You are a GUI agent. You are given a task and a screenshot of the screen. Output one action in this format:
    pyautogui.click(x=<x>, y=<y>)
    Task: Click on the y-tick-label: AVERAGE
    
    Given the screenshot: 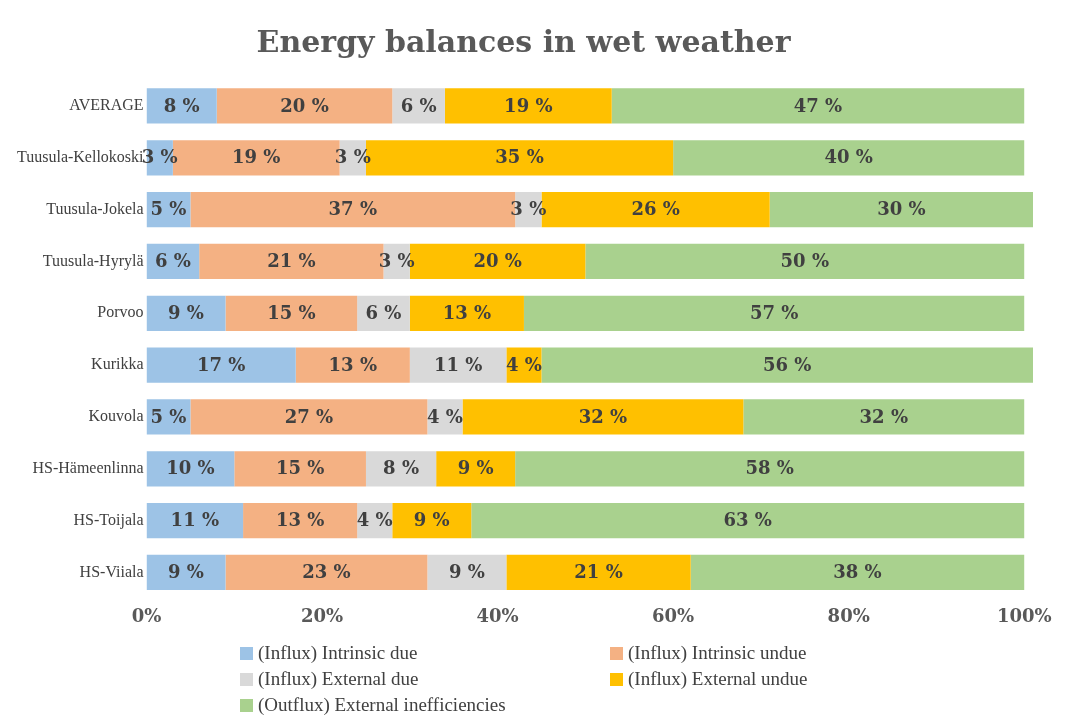 What is the action you would take?
    pyautogui.click(x=106, y=105)
    